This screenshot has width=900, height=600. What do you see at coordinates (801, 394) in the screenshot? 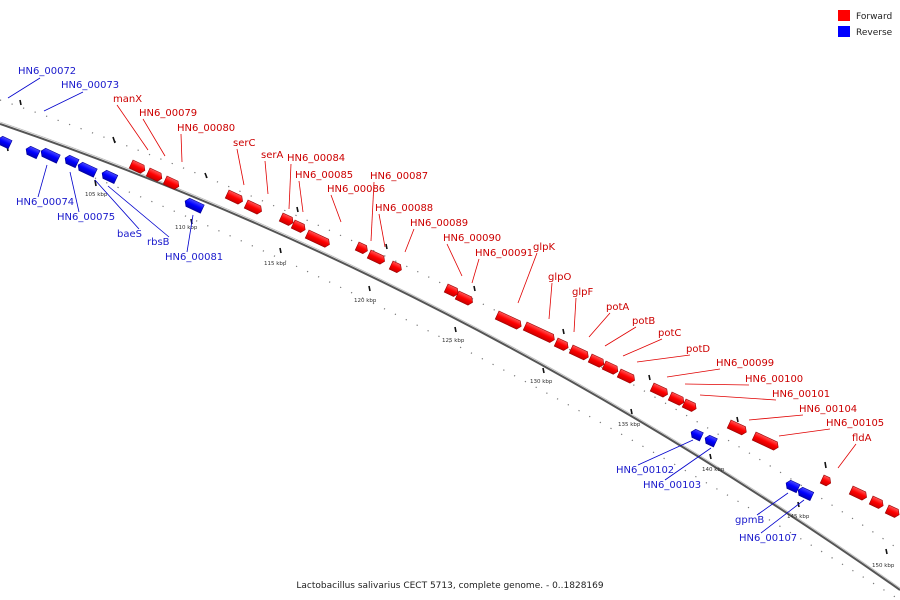
I see `forward-gene-label: HN6_00101` at bounding box center [801, 394].